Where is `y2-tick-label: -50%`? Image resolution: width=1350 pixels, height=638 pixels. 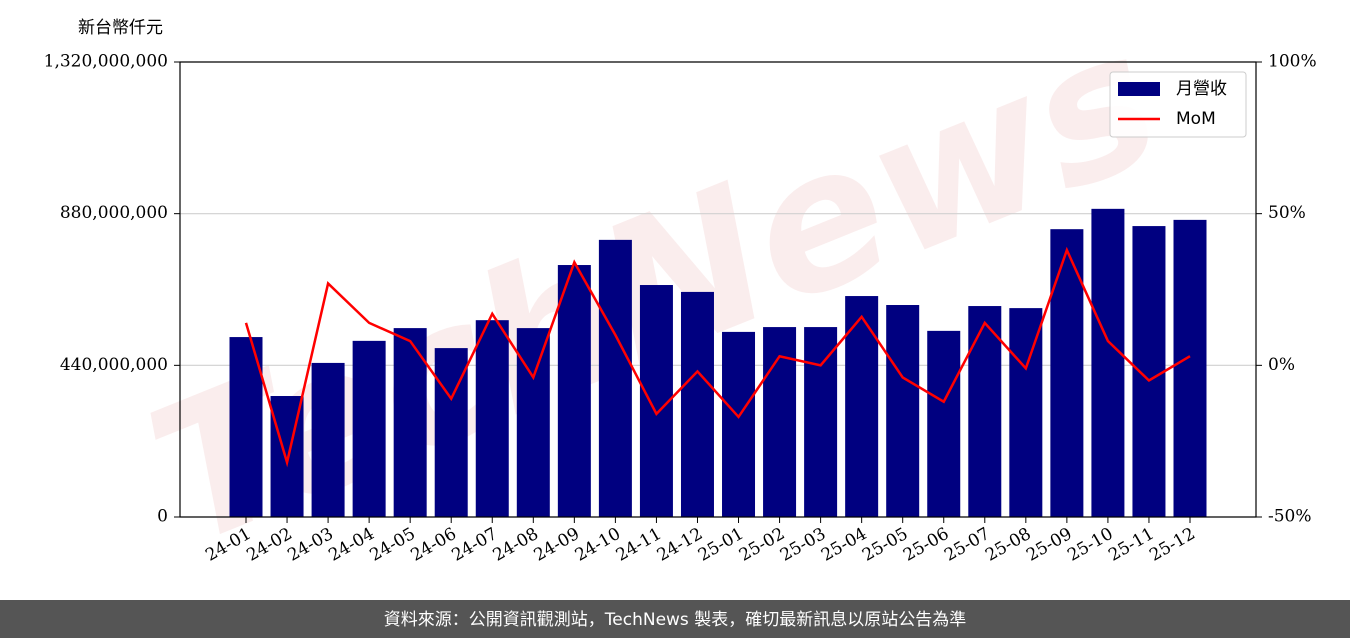
y2-tick-label: -50% is located at coordinates (1290, 517).